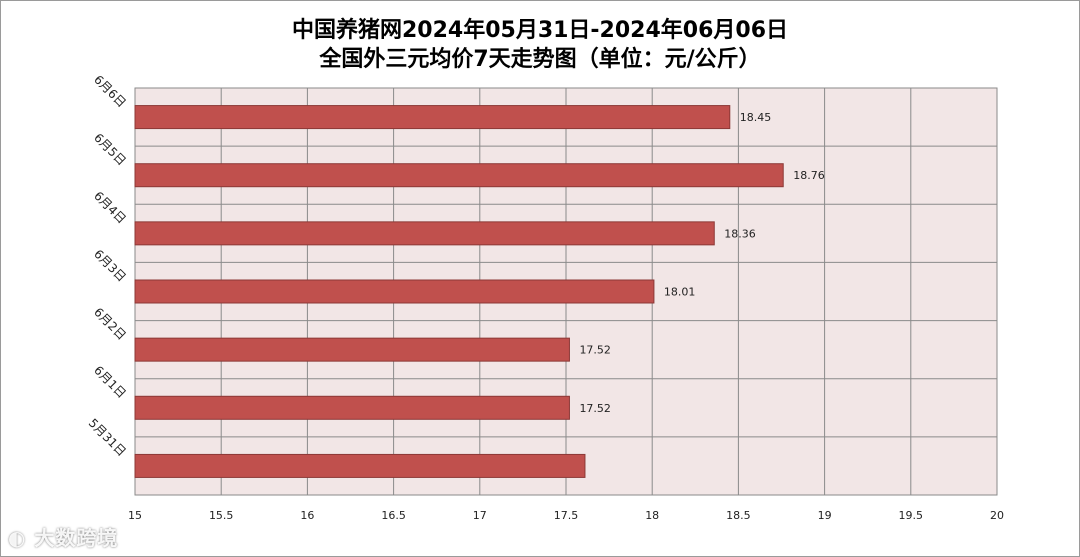 The height and width of the screenshot is (557, 1080). Describe the element at coordinates (911, 515) in the screenshot. I see `x-tick-label: 19.5` at that location.